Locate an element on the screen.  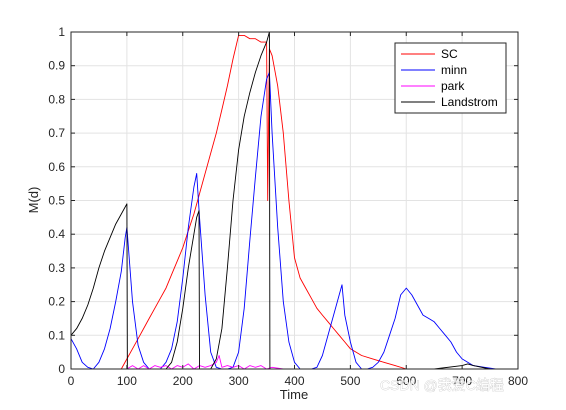
y-tick-label: 0 is located at coordinates (61, 369).